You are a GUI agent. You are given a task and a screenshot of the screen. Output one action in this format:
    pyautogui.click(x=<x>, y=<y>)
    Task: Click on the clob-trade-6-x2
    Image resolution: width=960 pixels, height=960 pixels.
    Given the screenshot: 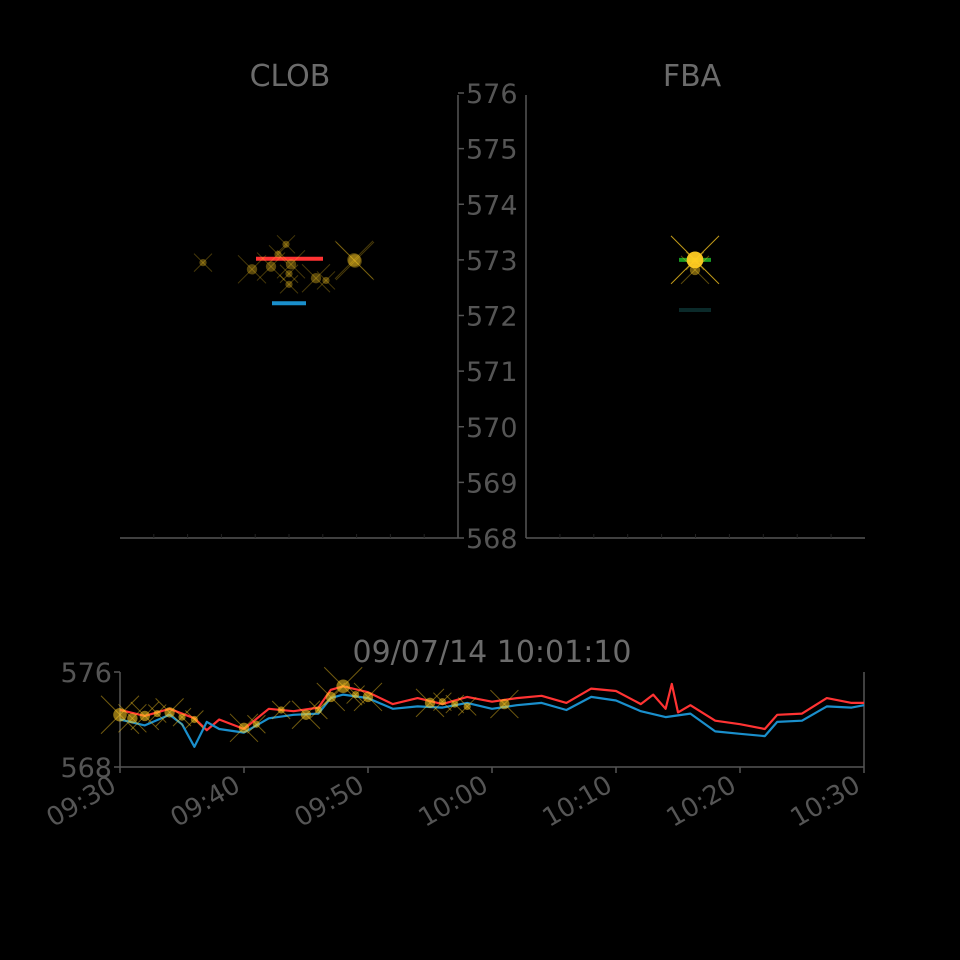 What is the action you would take?
    pyautogui.click(x=316, y=278)
    